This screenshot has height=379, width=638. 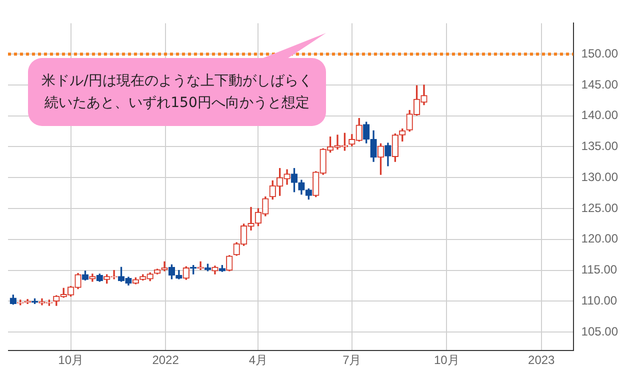 What do you see at coordinates (166, 360) in the screenshot?
I see `x-tick-label: 2022` at bounding box center [166, 360].